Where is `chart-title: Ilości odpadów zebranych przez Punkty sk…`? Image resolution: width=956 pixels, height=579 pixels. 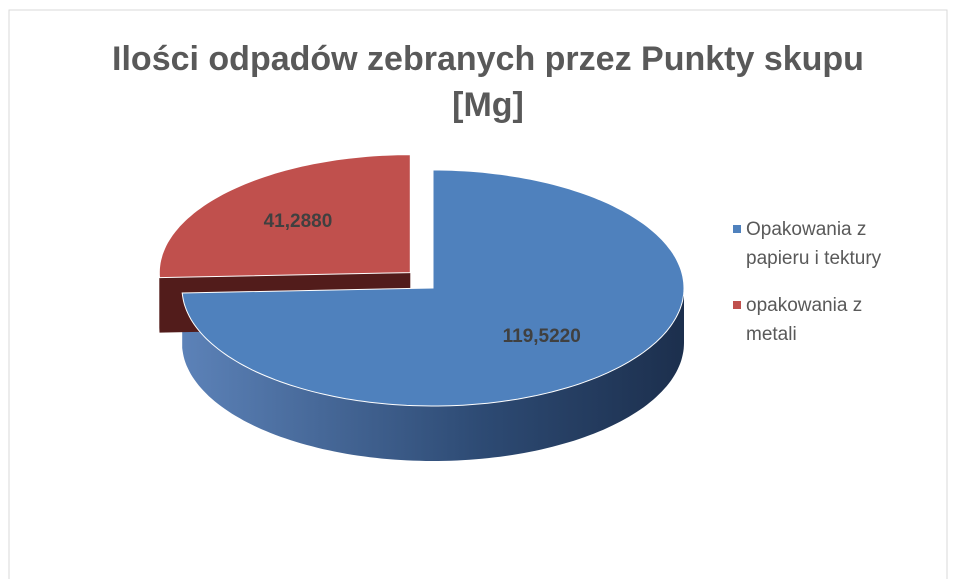 chart-title: Ilości odpadów zebranych przez Punkty sk… is located at coordinates (488, 82).